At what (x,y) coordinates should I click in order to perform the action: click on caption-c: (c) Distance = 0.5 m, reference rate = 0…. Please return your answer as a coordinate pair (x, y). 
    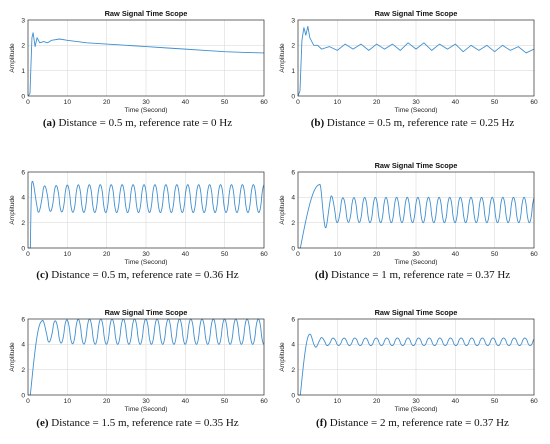
    Looking at the image, I should click on (137, 275).